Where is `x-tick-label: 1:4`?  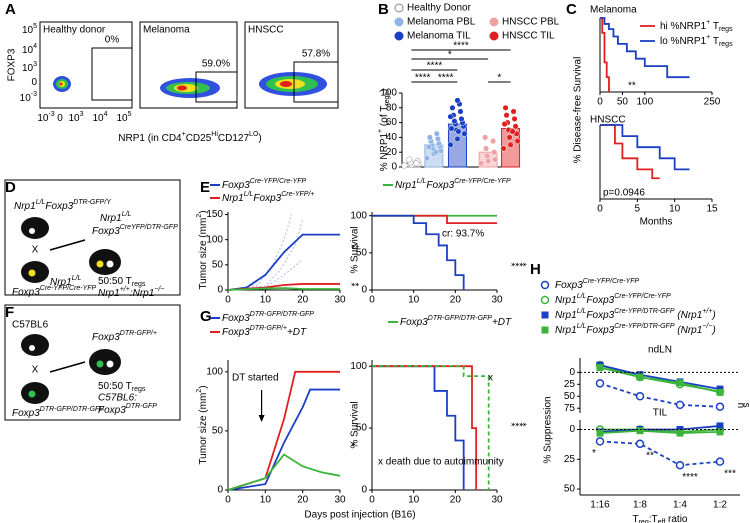
x-tick-label: 1:4 is located at coordinates (680, 505).